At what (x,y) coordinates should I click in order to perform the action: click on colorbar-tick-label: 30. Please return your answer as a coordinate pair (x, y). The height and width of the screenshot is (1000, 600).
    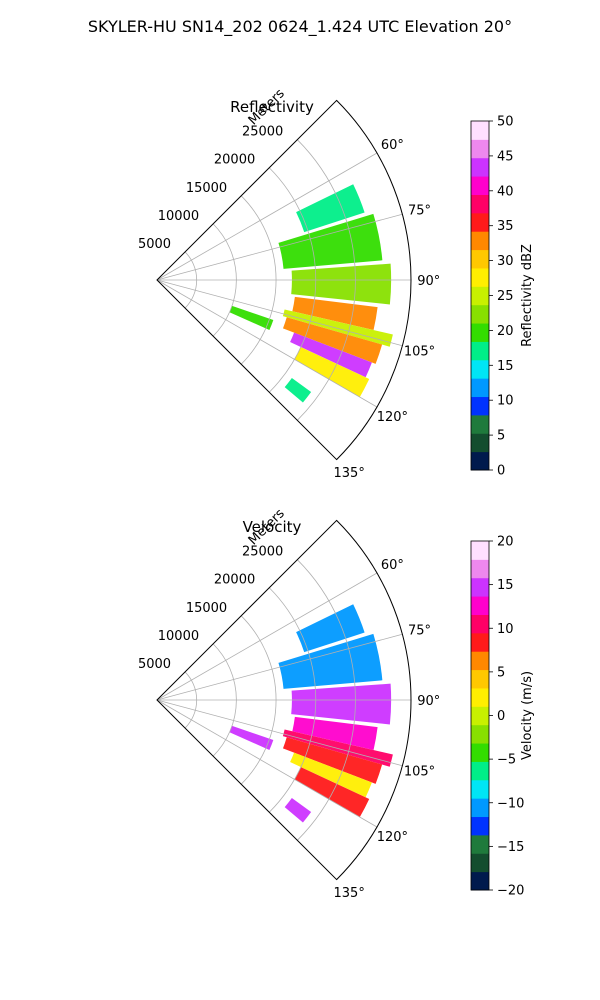
    Looking at the image, I should click on (505, 261).